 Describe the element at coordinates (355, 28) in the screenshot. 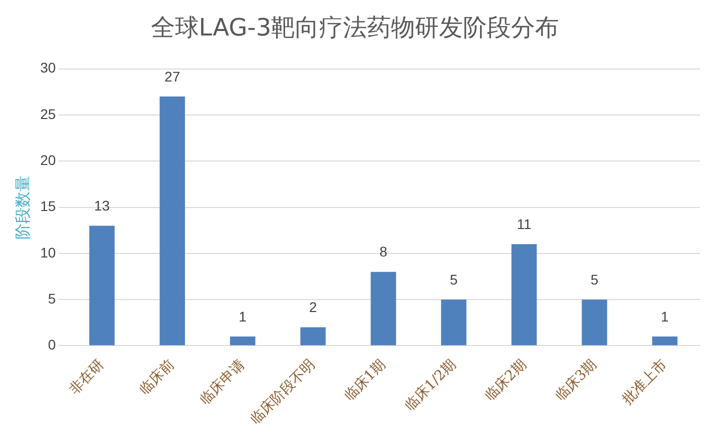

I see `chart-title: 全球LAG-3靶向疗法药物研发阶段分布` at that location.